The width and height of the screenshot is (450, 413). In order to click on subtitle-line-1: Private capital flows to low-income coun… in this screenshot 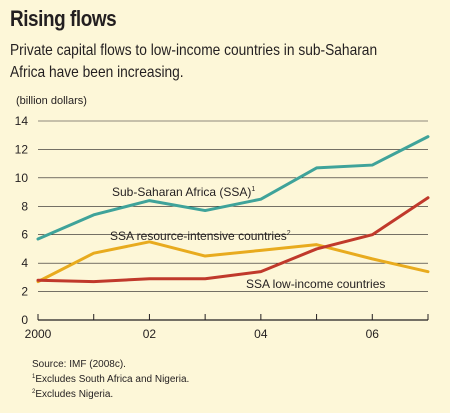, I will do `click(194, 50)`.